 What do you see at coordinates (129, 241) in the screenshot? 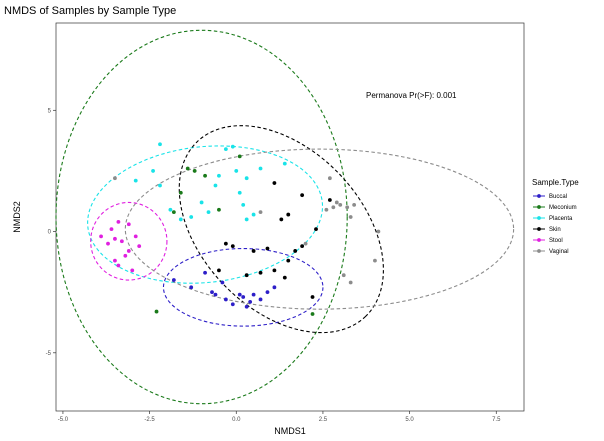
I see `stool-ellipse` at bounding box center [129, 241].